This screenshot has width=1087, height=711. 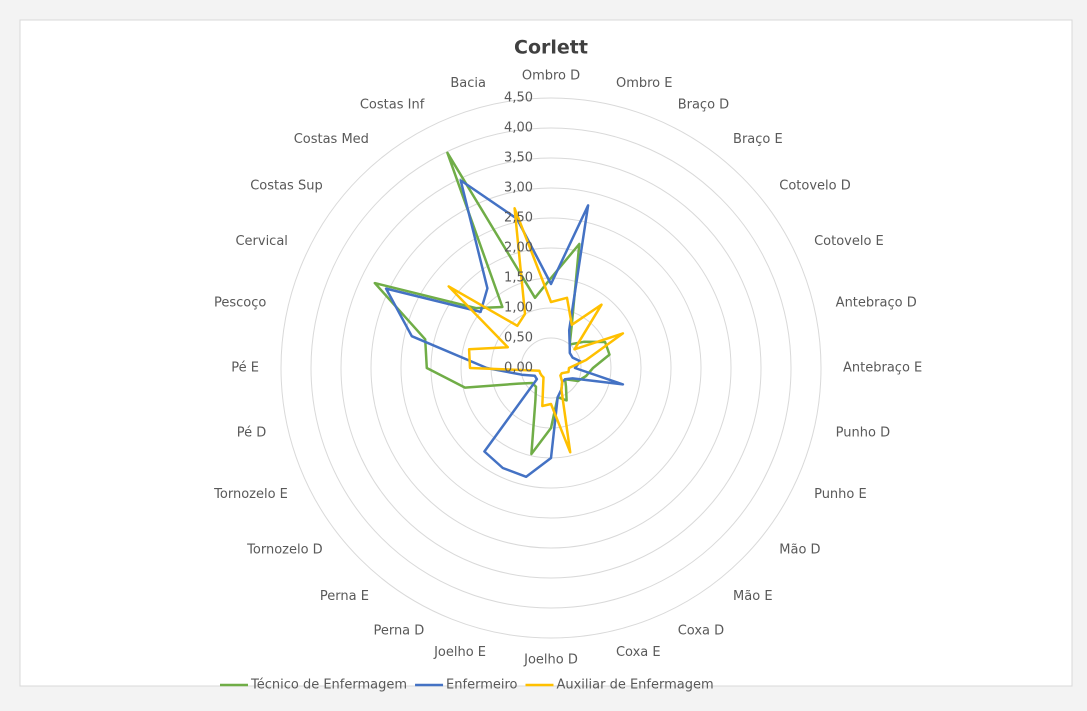 I want to click on legend-label: Técnico de Enfermagem, so click(x=328, y=685).